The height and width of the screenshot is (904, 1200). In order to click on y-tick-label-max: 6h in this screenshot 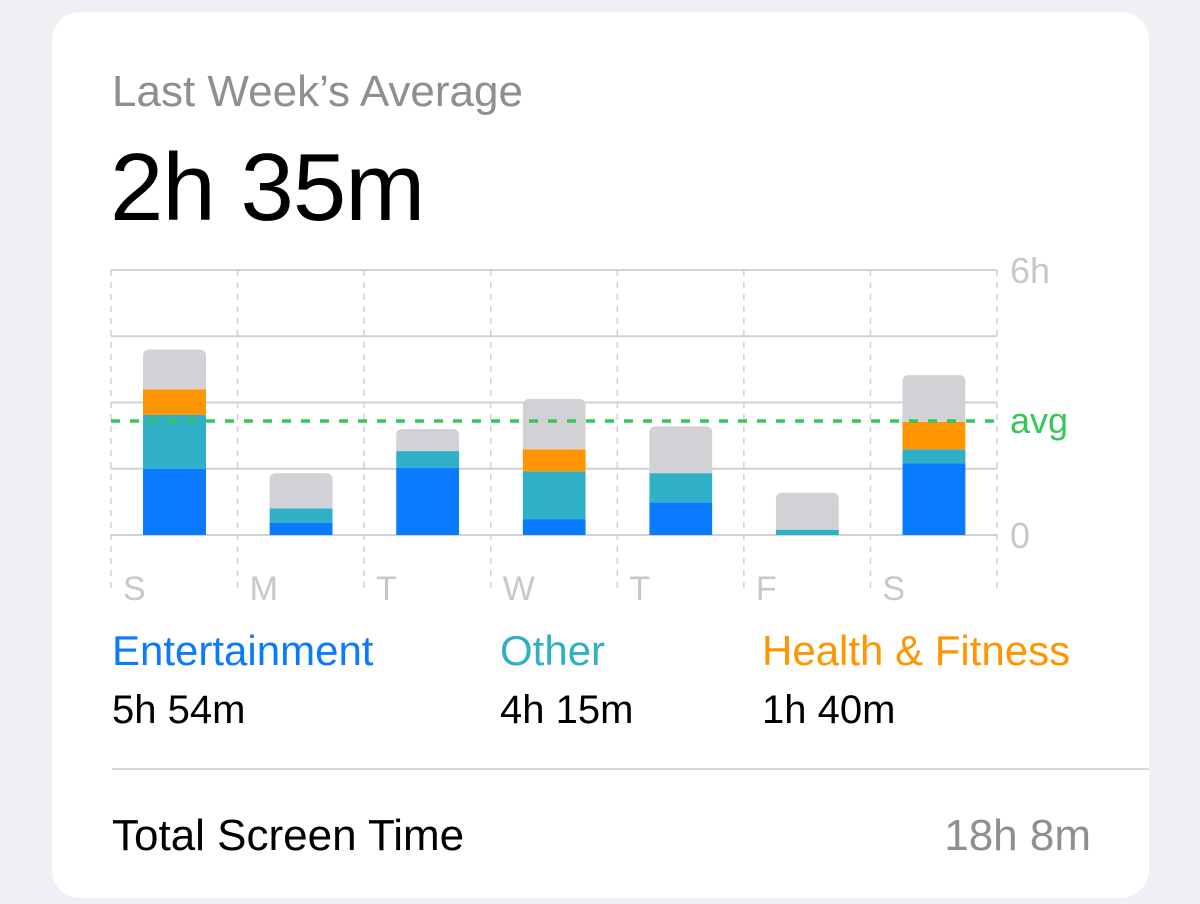, I will do `click(1030, 271)`.